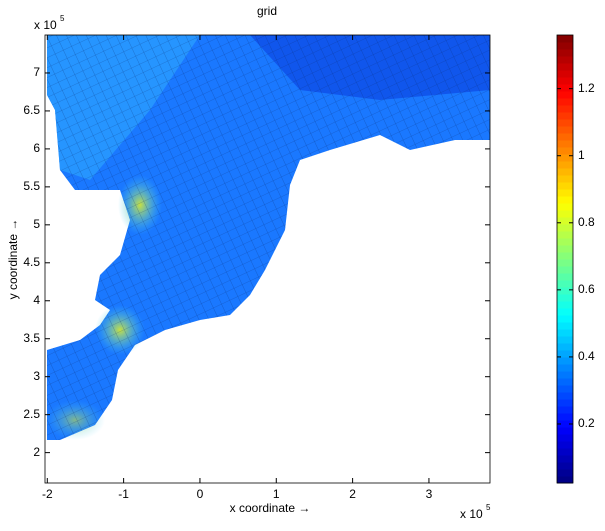 Image resolution: width=605 pixels, height=531 pixels. I want to click on y-multiplier-exponent: 5, so click(62, 18).